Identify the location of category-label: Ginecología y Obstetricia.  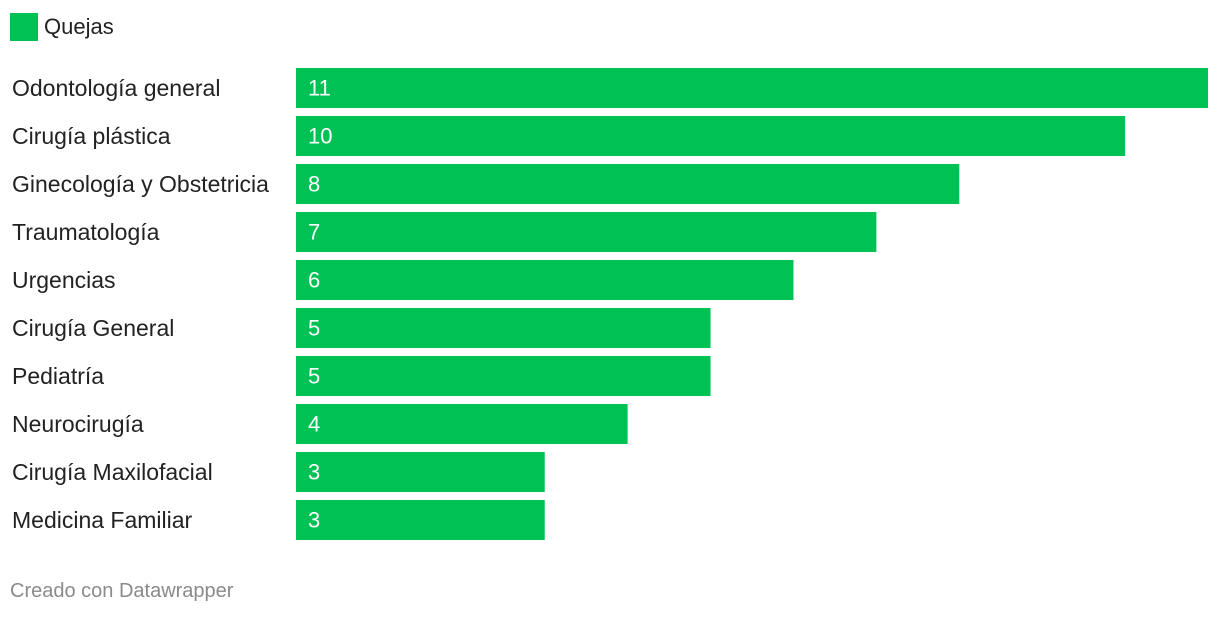
(140, 184).